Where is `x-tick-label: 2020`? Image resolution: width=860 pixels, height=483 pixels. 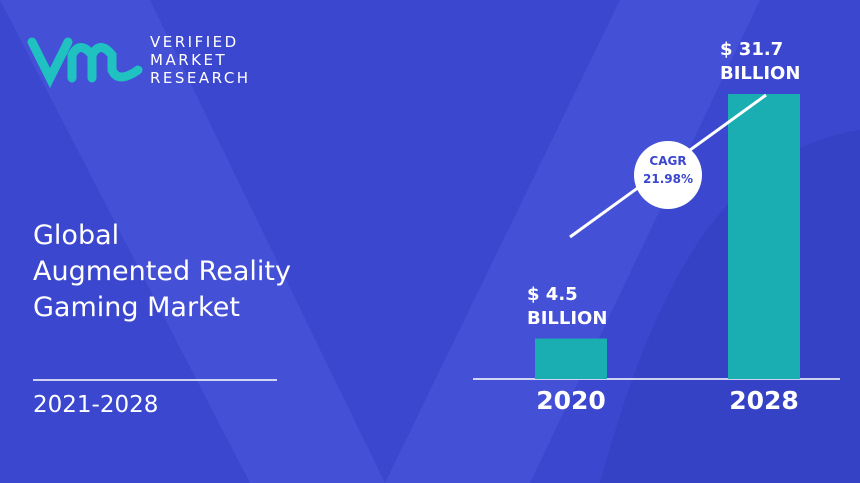 x-tick-label: 2020 is located at coordinates (571, 400).